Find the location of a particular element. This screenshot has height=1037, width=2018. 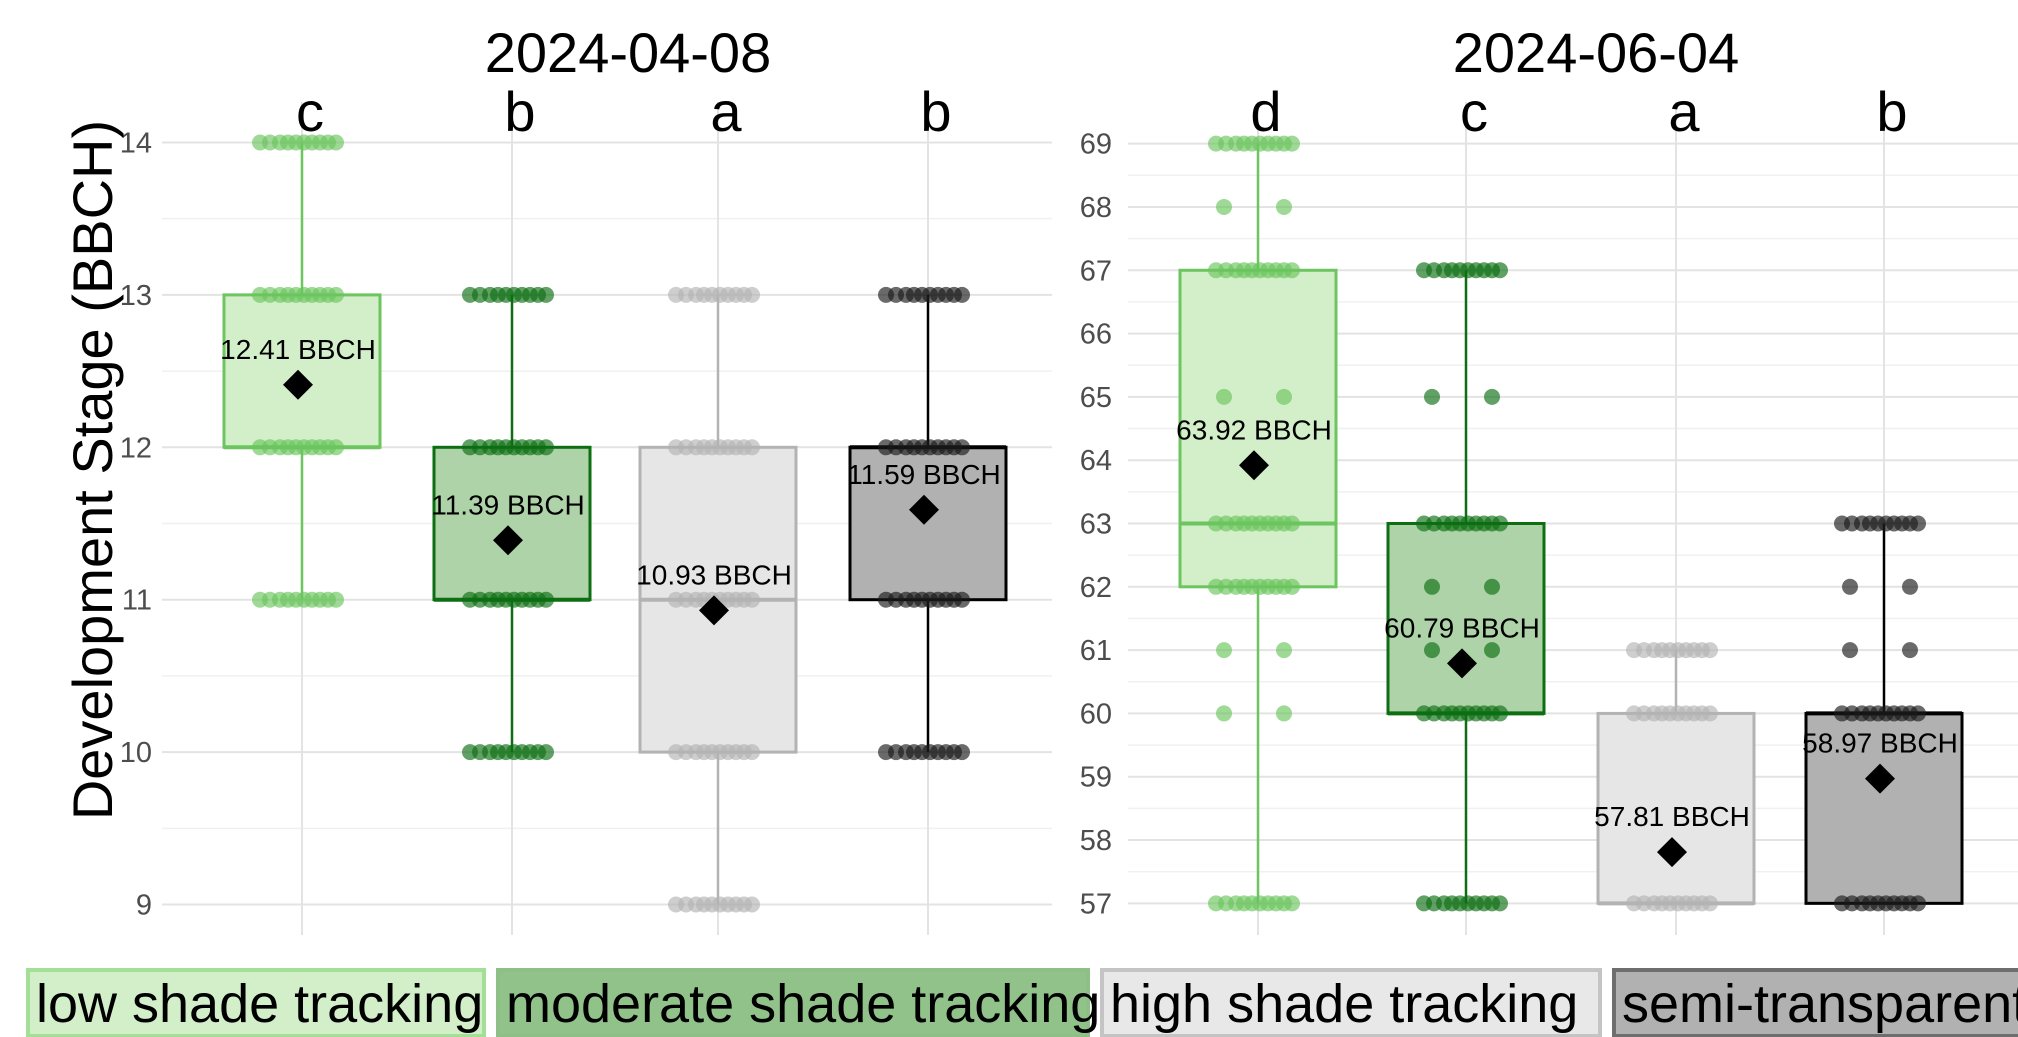

mean-label: 57.81 BBCH is located at coordinates (1672, 816).